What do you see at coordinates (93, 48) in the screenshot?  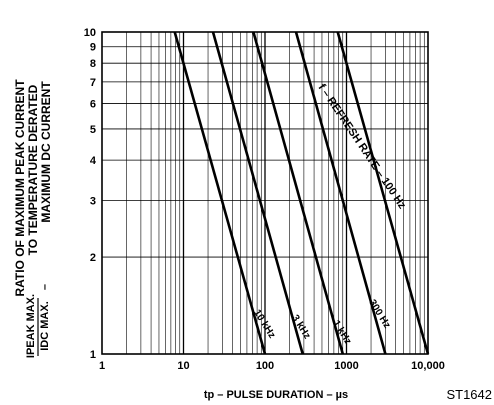 I see `y-tick-label: 9` at bounding box center [93, 48].